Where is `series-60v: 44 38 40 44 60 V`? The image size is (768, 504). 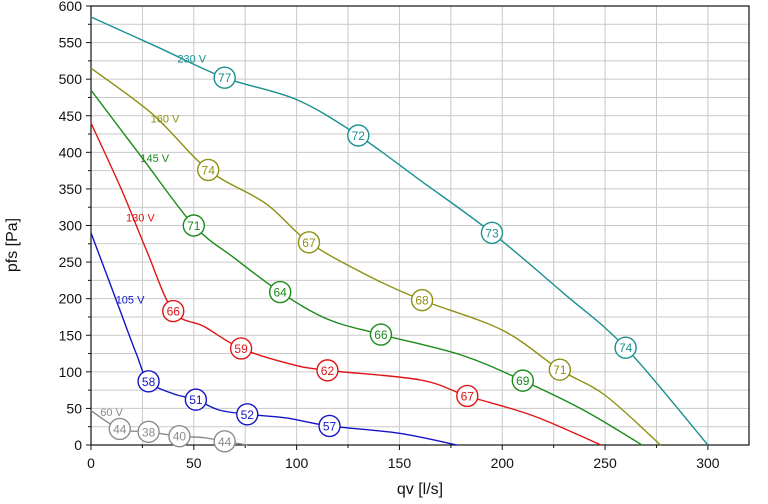 series-60v: 44 38 40 44 60 V is located at coordinates (169, 430).